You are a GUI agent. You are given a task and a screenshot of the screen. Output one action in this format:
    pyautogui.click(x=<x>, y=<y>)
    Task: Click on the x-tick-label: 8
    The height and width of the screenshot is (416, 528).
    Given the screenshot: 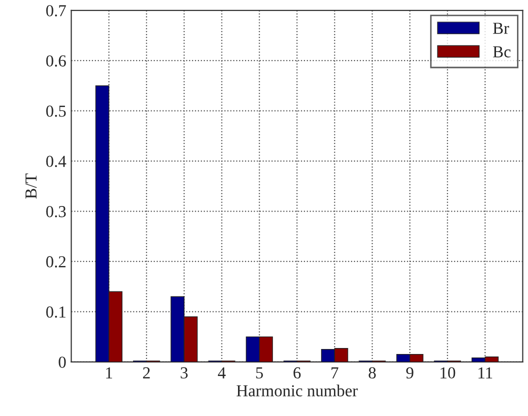 What is the action you would take?
    pyautogui.click(x=372, y=373)
    